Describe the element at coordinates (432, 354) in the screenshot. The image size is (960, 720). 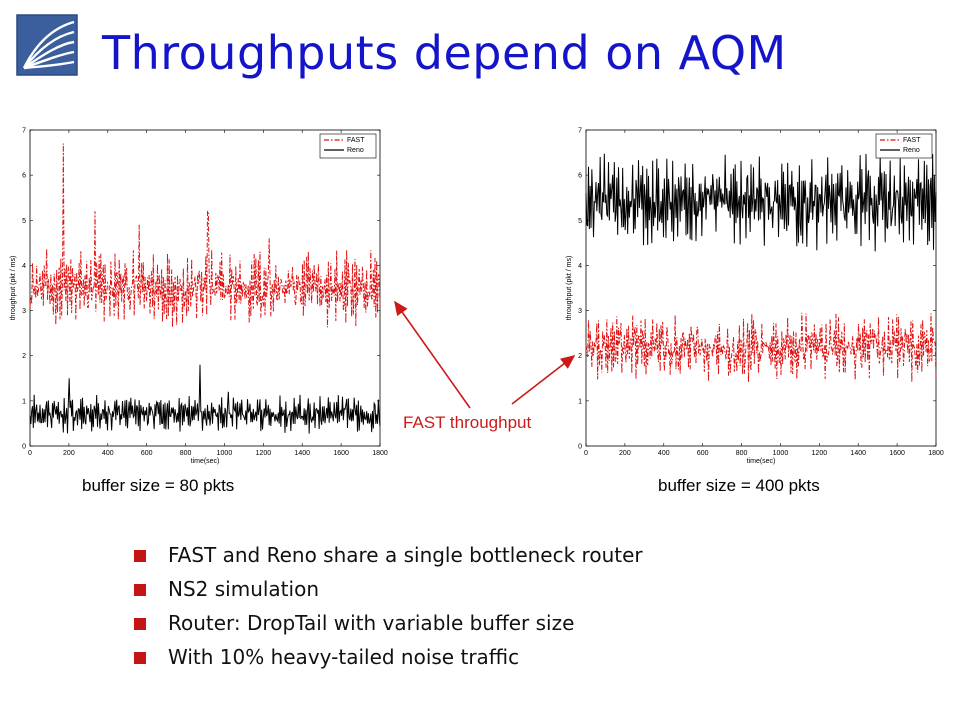
I see `arrow-to-left-chart` at that location.